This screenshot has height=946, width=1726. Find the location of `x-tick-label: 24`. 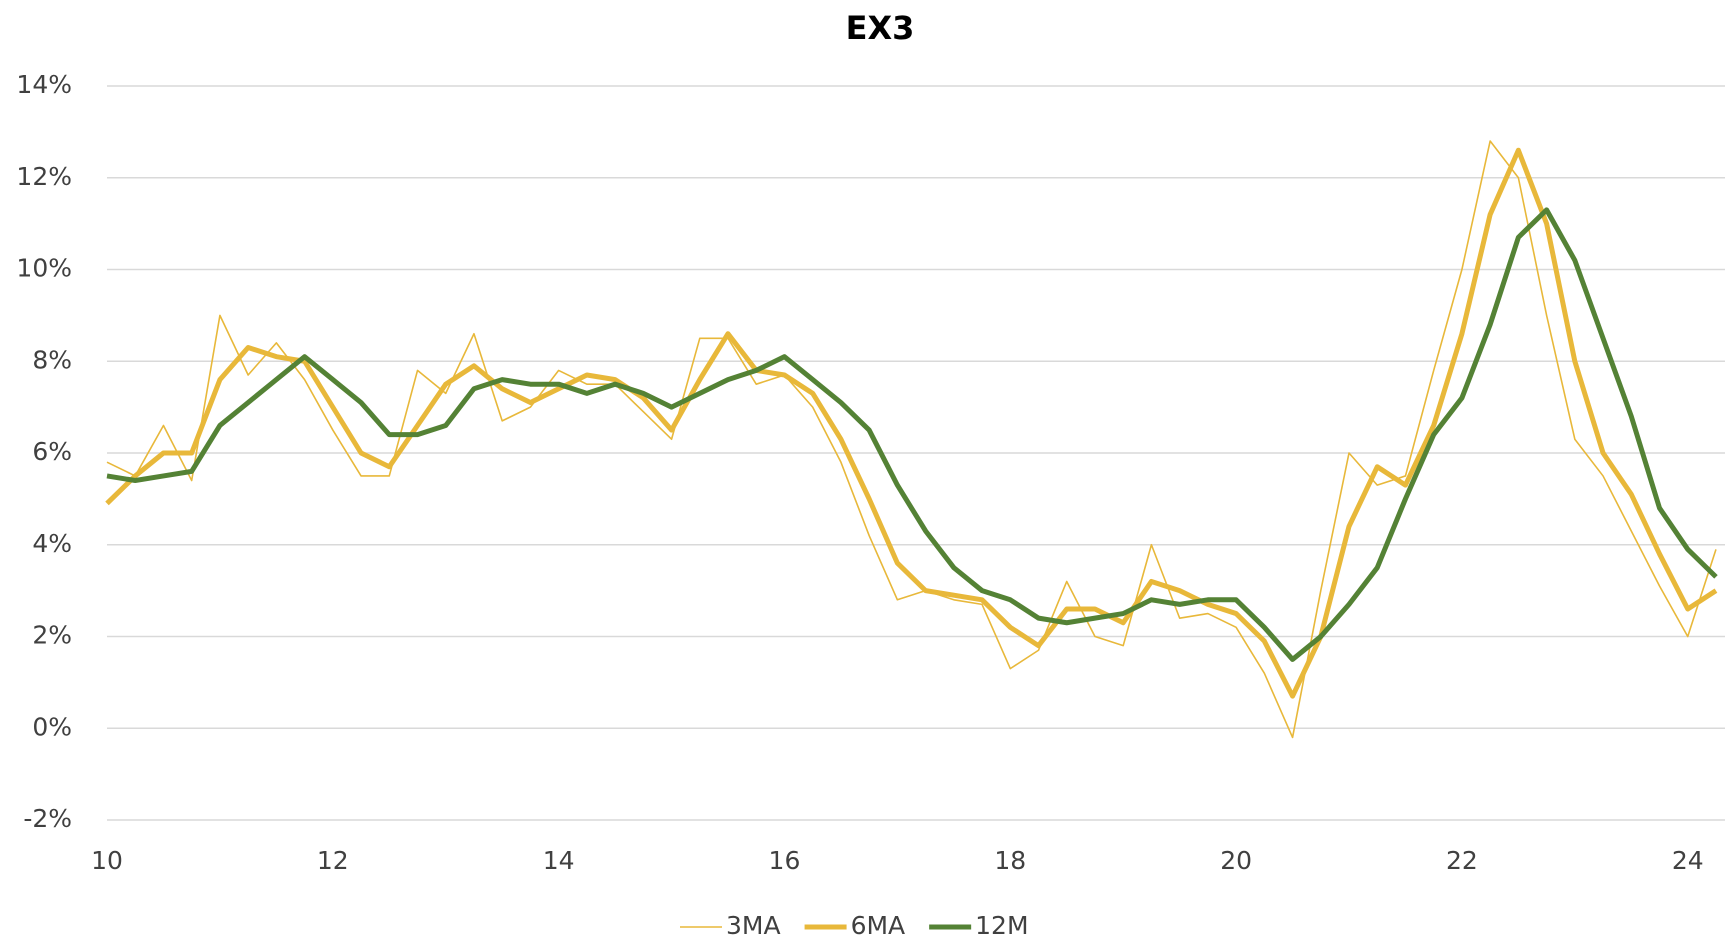

x-tick-label: 24 is located at coordinates (1688, 860).